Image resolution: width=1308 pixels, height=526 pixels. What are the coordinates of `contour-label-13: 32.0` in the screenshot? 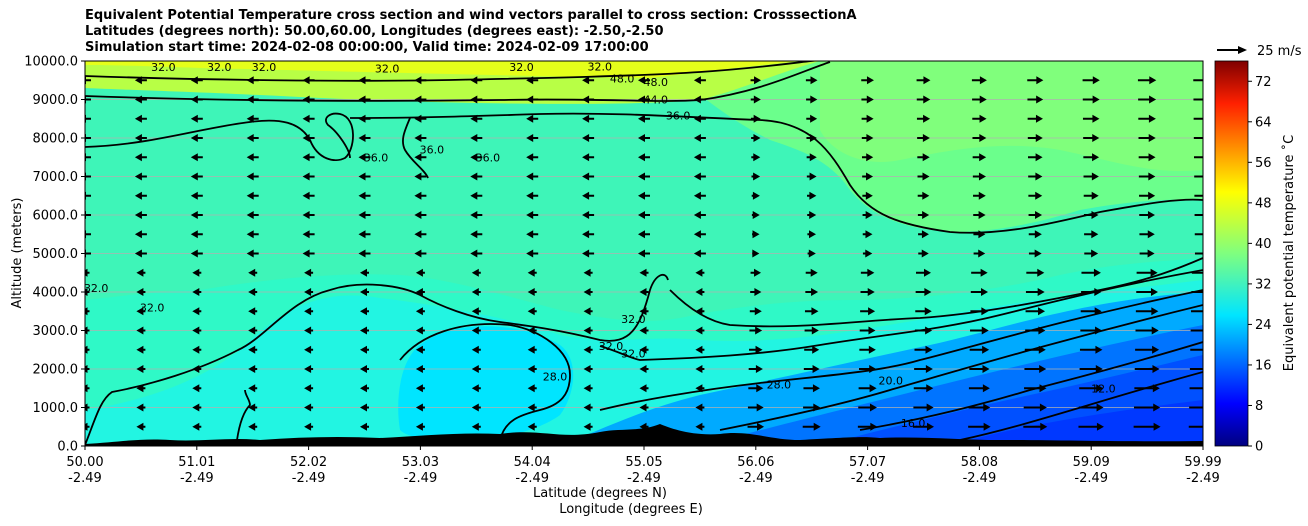 It's located at (96, 288).